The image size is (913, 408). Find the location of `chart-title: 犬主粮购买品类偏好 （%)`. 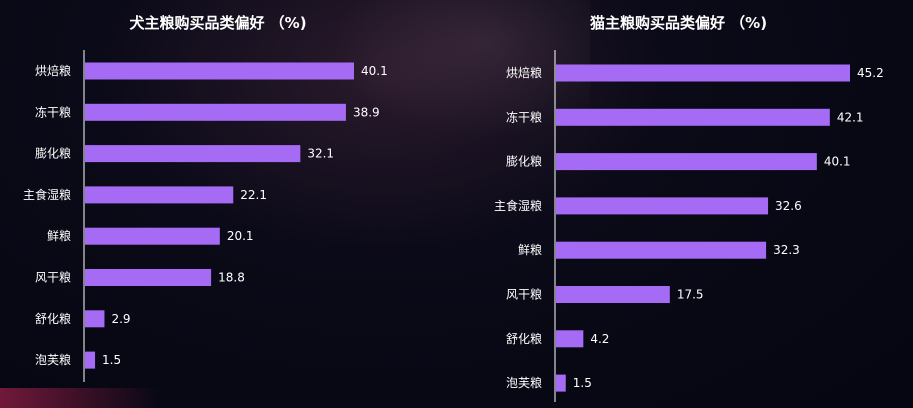

chart-title: 犬主粮购买品类偏好 （%) is located at coordinates (218, 23).